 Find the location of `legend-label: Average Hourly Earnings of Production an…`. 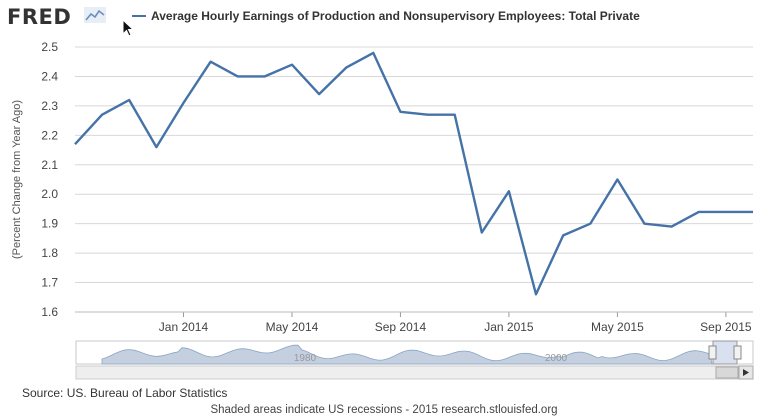

legend-label: Average Hourly Earnings of Production an… is located at coordinates (395, 16).